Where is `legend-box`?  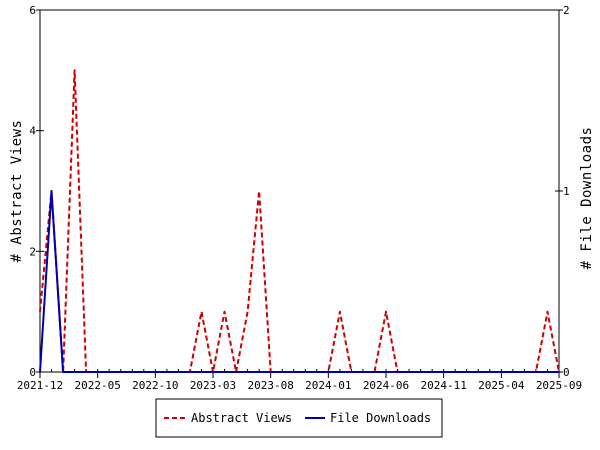 legend-box is located at coordinates (299, 418).